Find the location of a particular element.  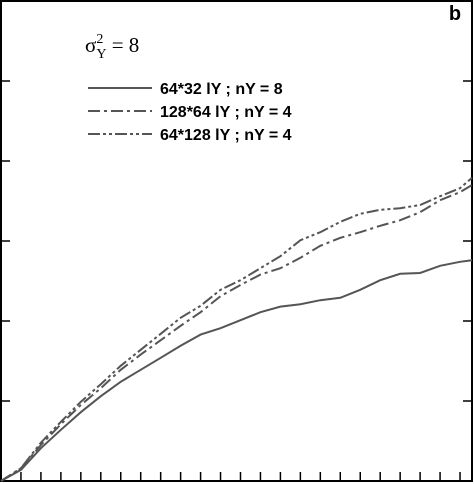

annotation-superscript: 2 is located at coordinates (99, 39).